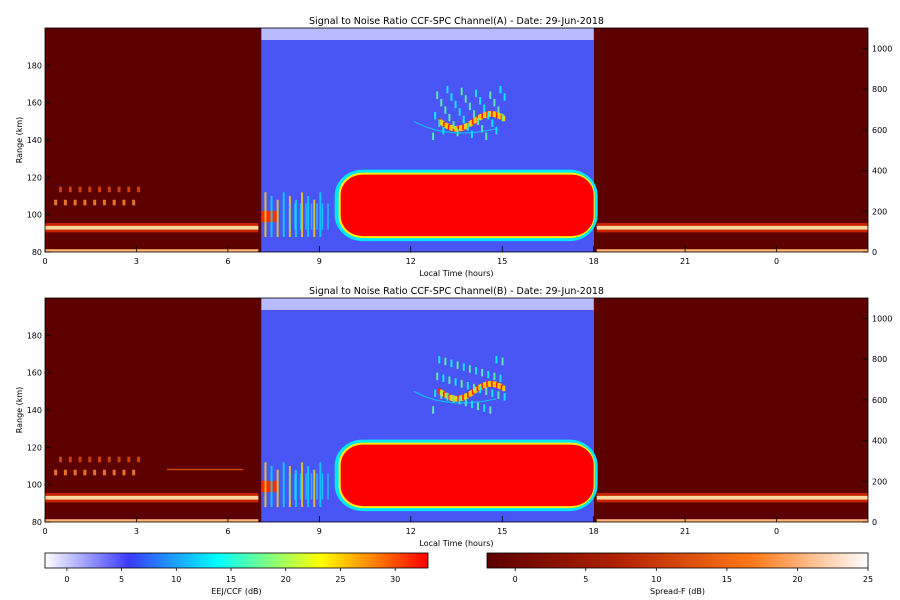 The width and height of the screenshot is (900, 600). I want to click on y-tick-label: 180, so click(34, 335).